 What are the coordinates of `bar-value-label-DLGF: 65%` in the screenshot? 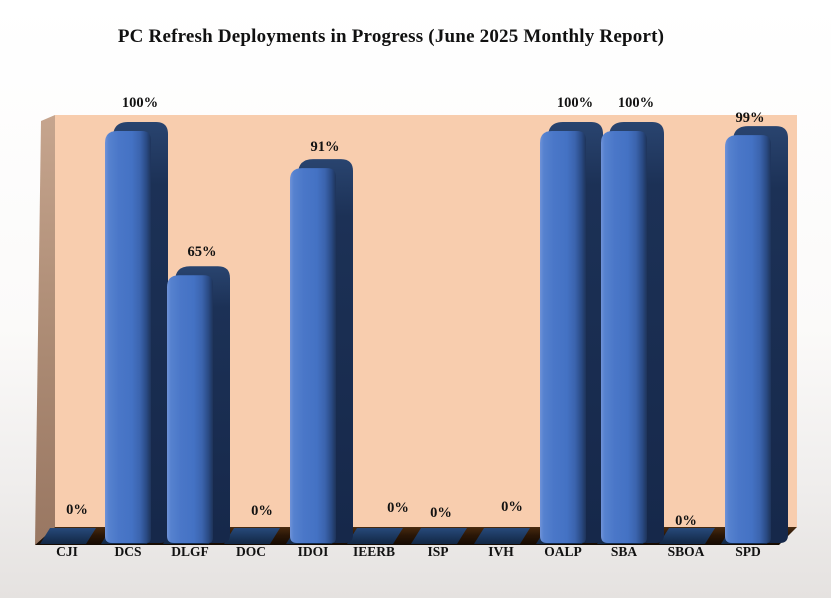 It's located at (202, 252).